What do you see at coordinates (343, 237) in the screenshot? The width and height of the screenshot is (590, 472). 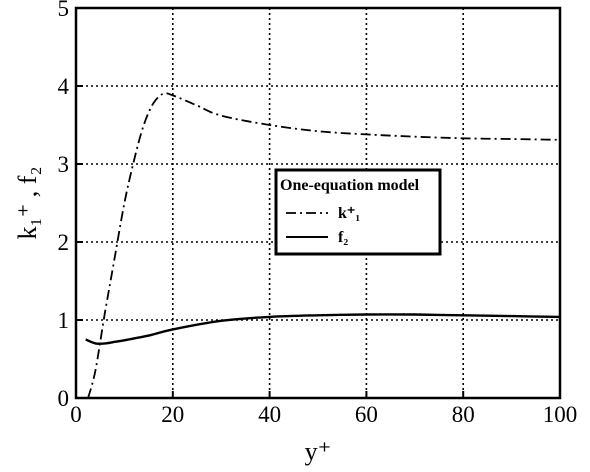 I see `legend-label-f2: f₂` at bounding box center [343, 237].